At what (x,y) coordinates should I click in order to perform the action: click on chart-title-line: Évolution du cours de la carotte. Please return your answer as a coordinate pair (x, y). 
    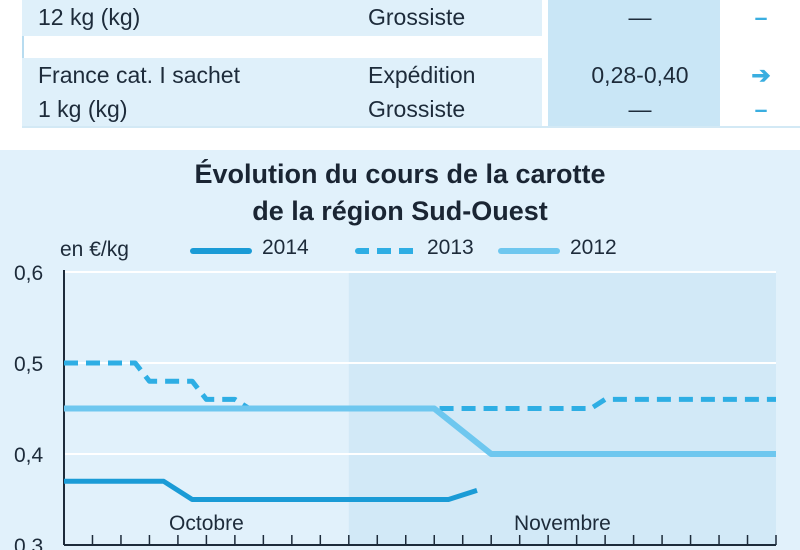
    Looking at the image, I should click on (400, 174).